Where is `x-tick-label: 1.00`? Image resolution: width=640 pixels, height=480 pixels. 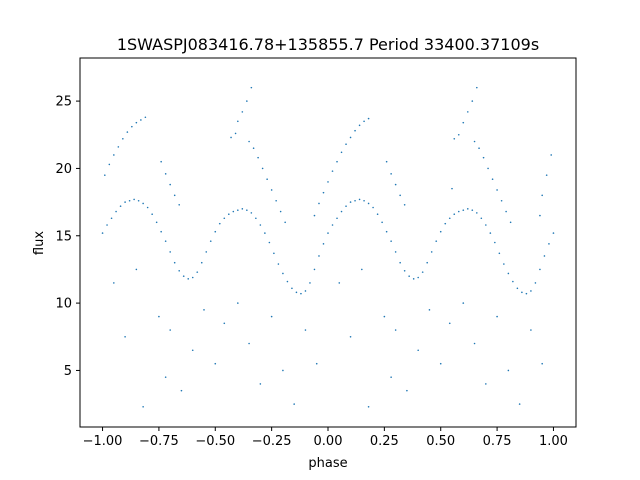 x-tick-label: 1.00 is located at coordinates (553, 441).